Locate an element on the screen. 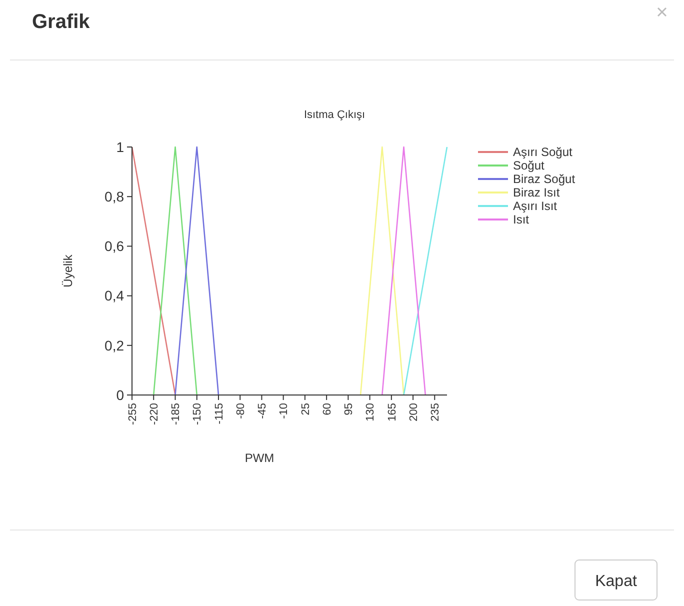  x-tick-label: 235 is located at coordinates (435, 412).